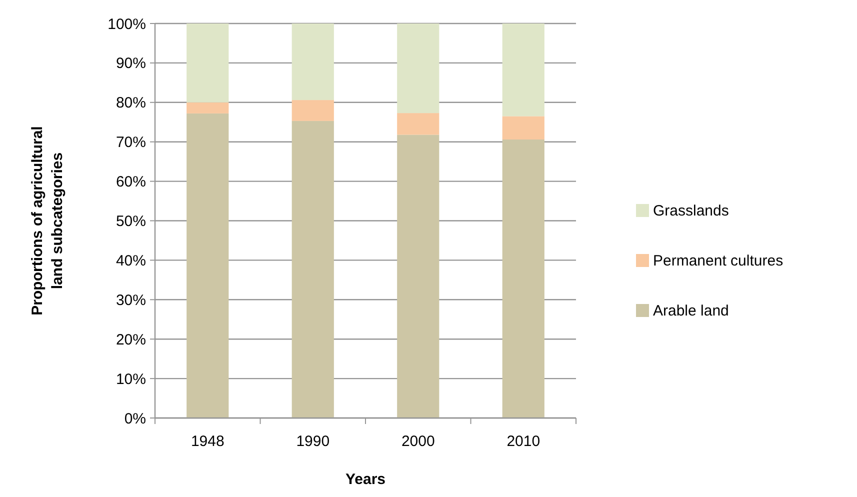  What do you see at coordinates (127, 24) in the screenshot?
I see `y-tick-label: 100%` at bounding box center [127, 24].